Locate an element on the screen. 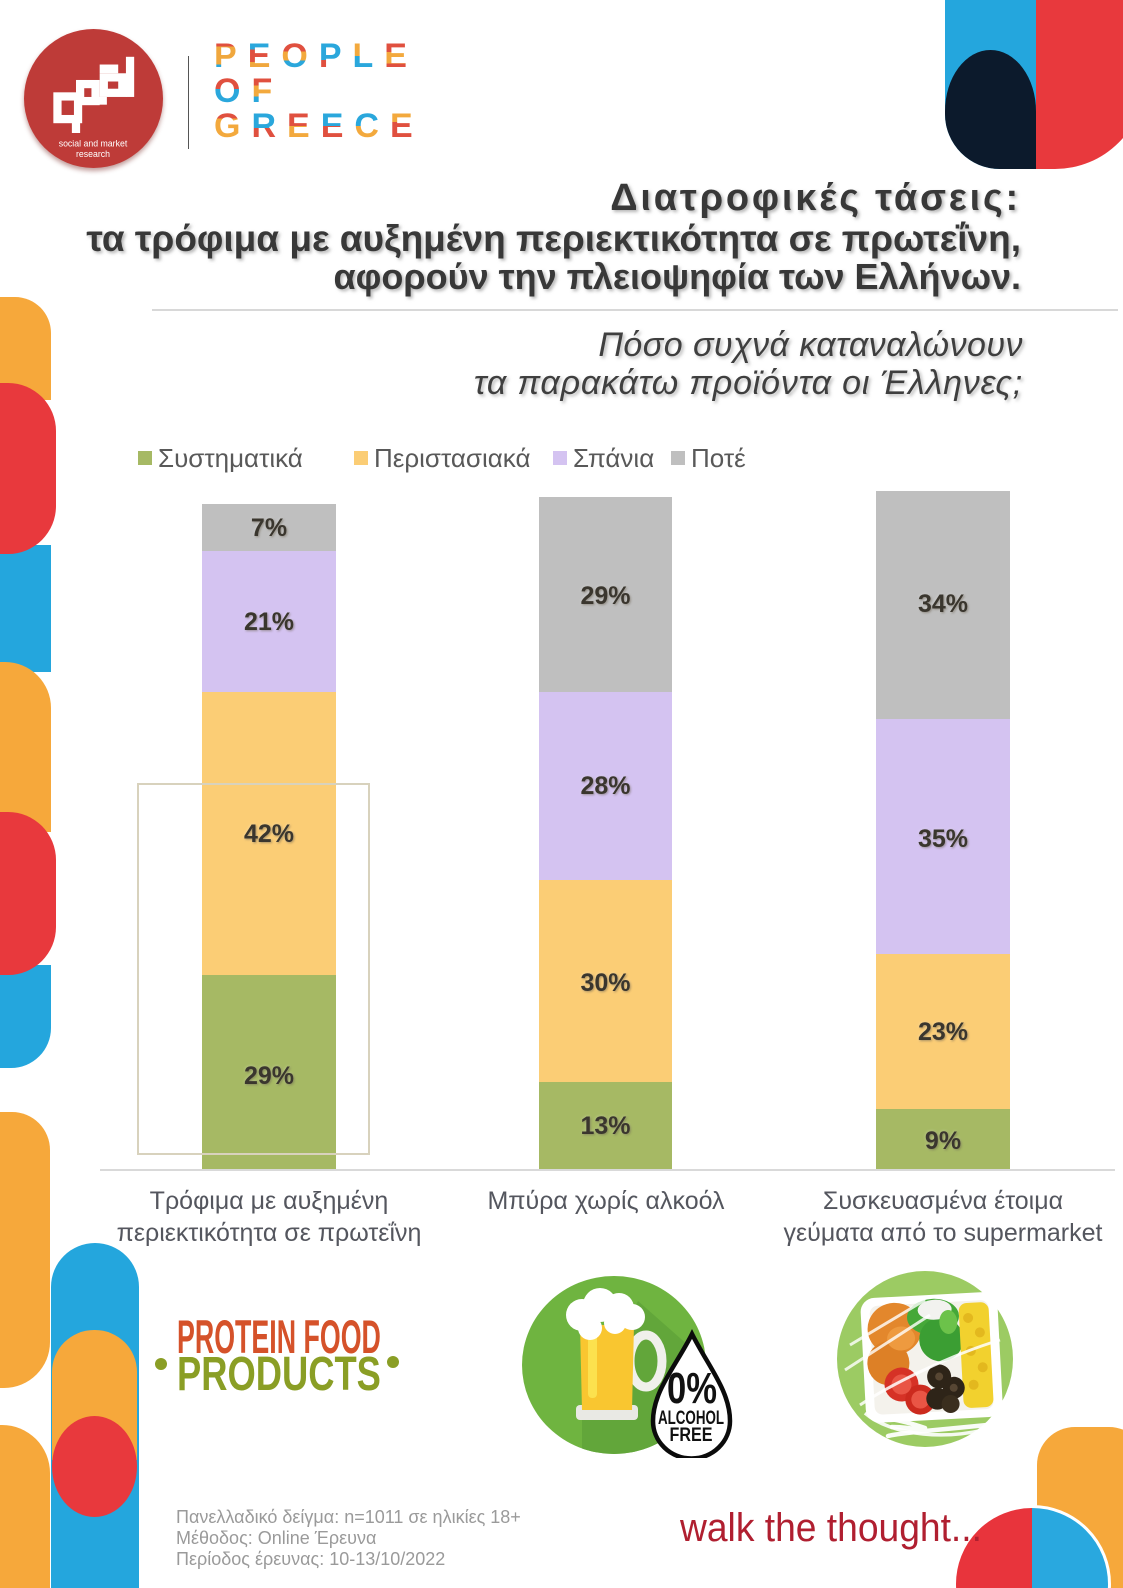 The image size is (1123, 1588). svg-text: social and market is located at coordinates (93, 143).